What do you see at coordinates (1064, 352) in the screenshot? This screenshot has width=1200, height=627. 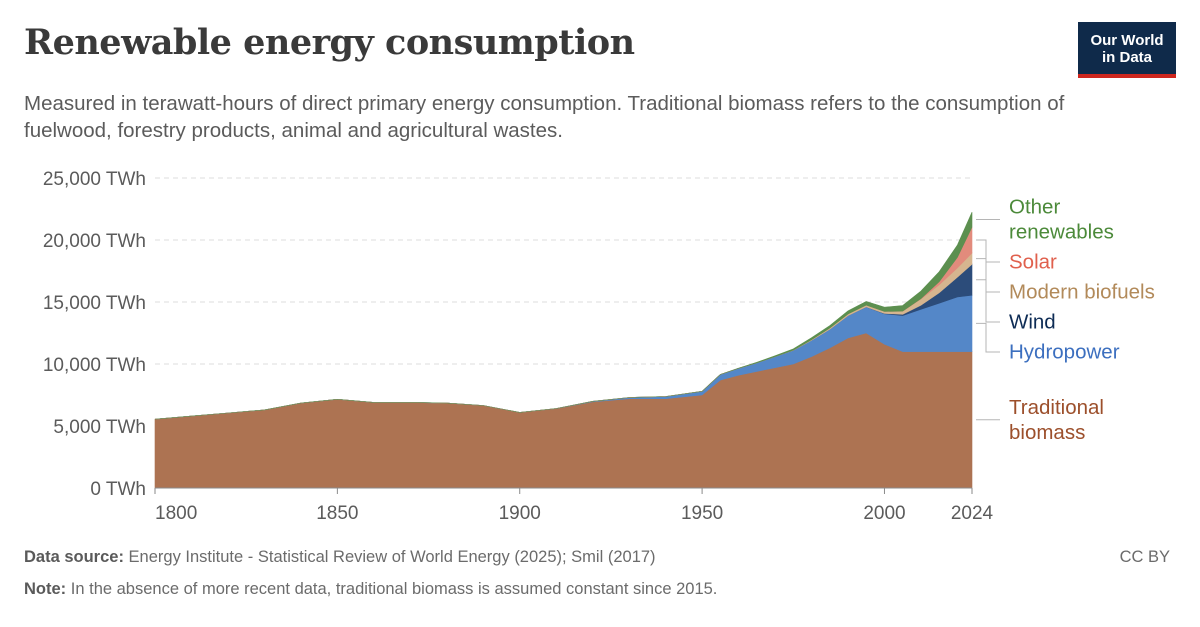 I see `series-label-hydropower: Hydropower` at bounding box center [1064, 352].